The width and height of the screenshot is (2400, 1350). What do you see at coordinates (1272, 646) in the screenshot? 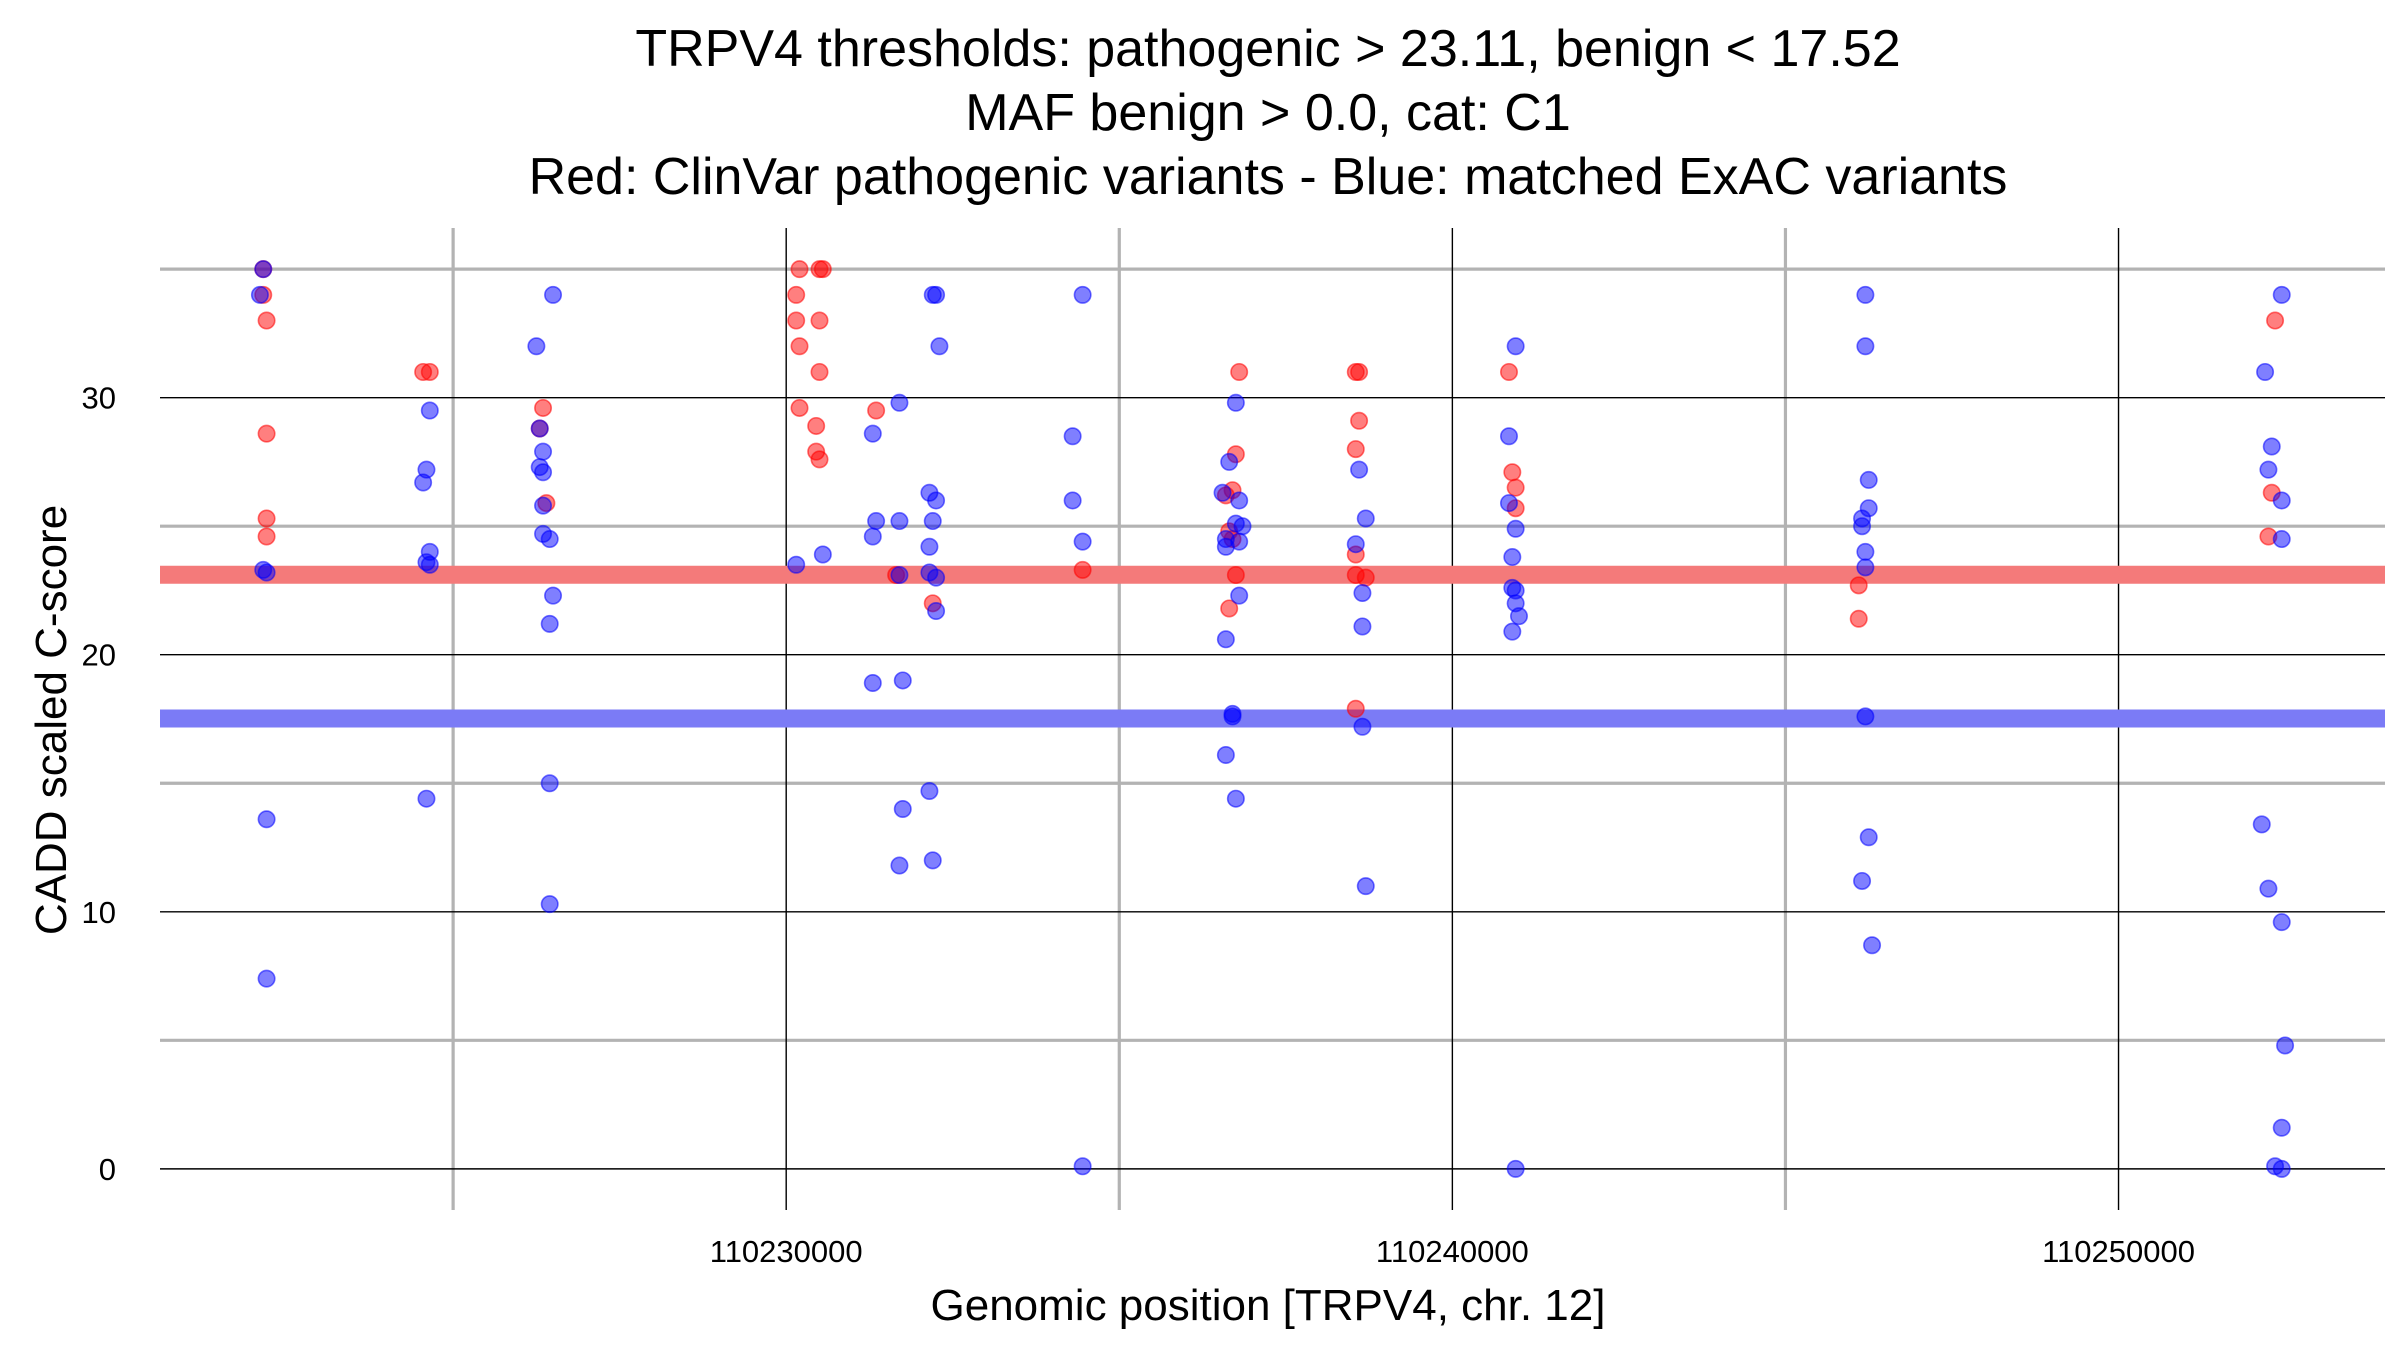
I see `threshold-lines` at bounding box center [1272, 646].